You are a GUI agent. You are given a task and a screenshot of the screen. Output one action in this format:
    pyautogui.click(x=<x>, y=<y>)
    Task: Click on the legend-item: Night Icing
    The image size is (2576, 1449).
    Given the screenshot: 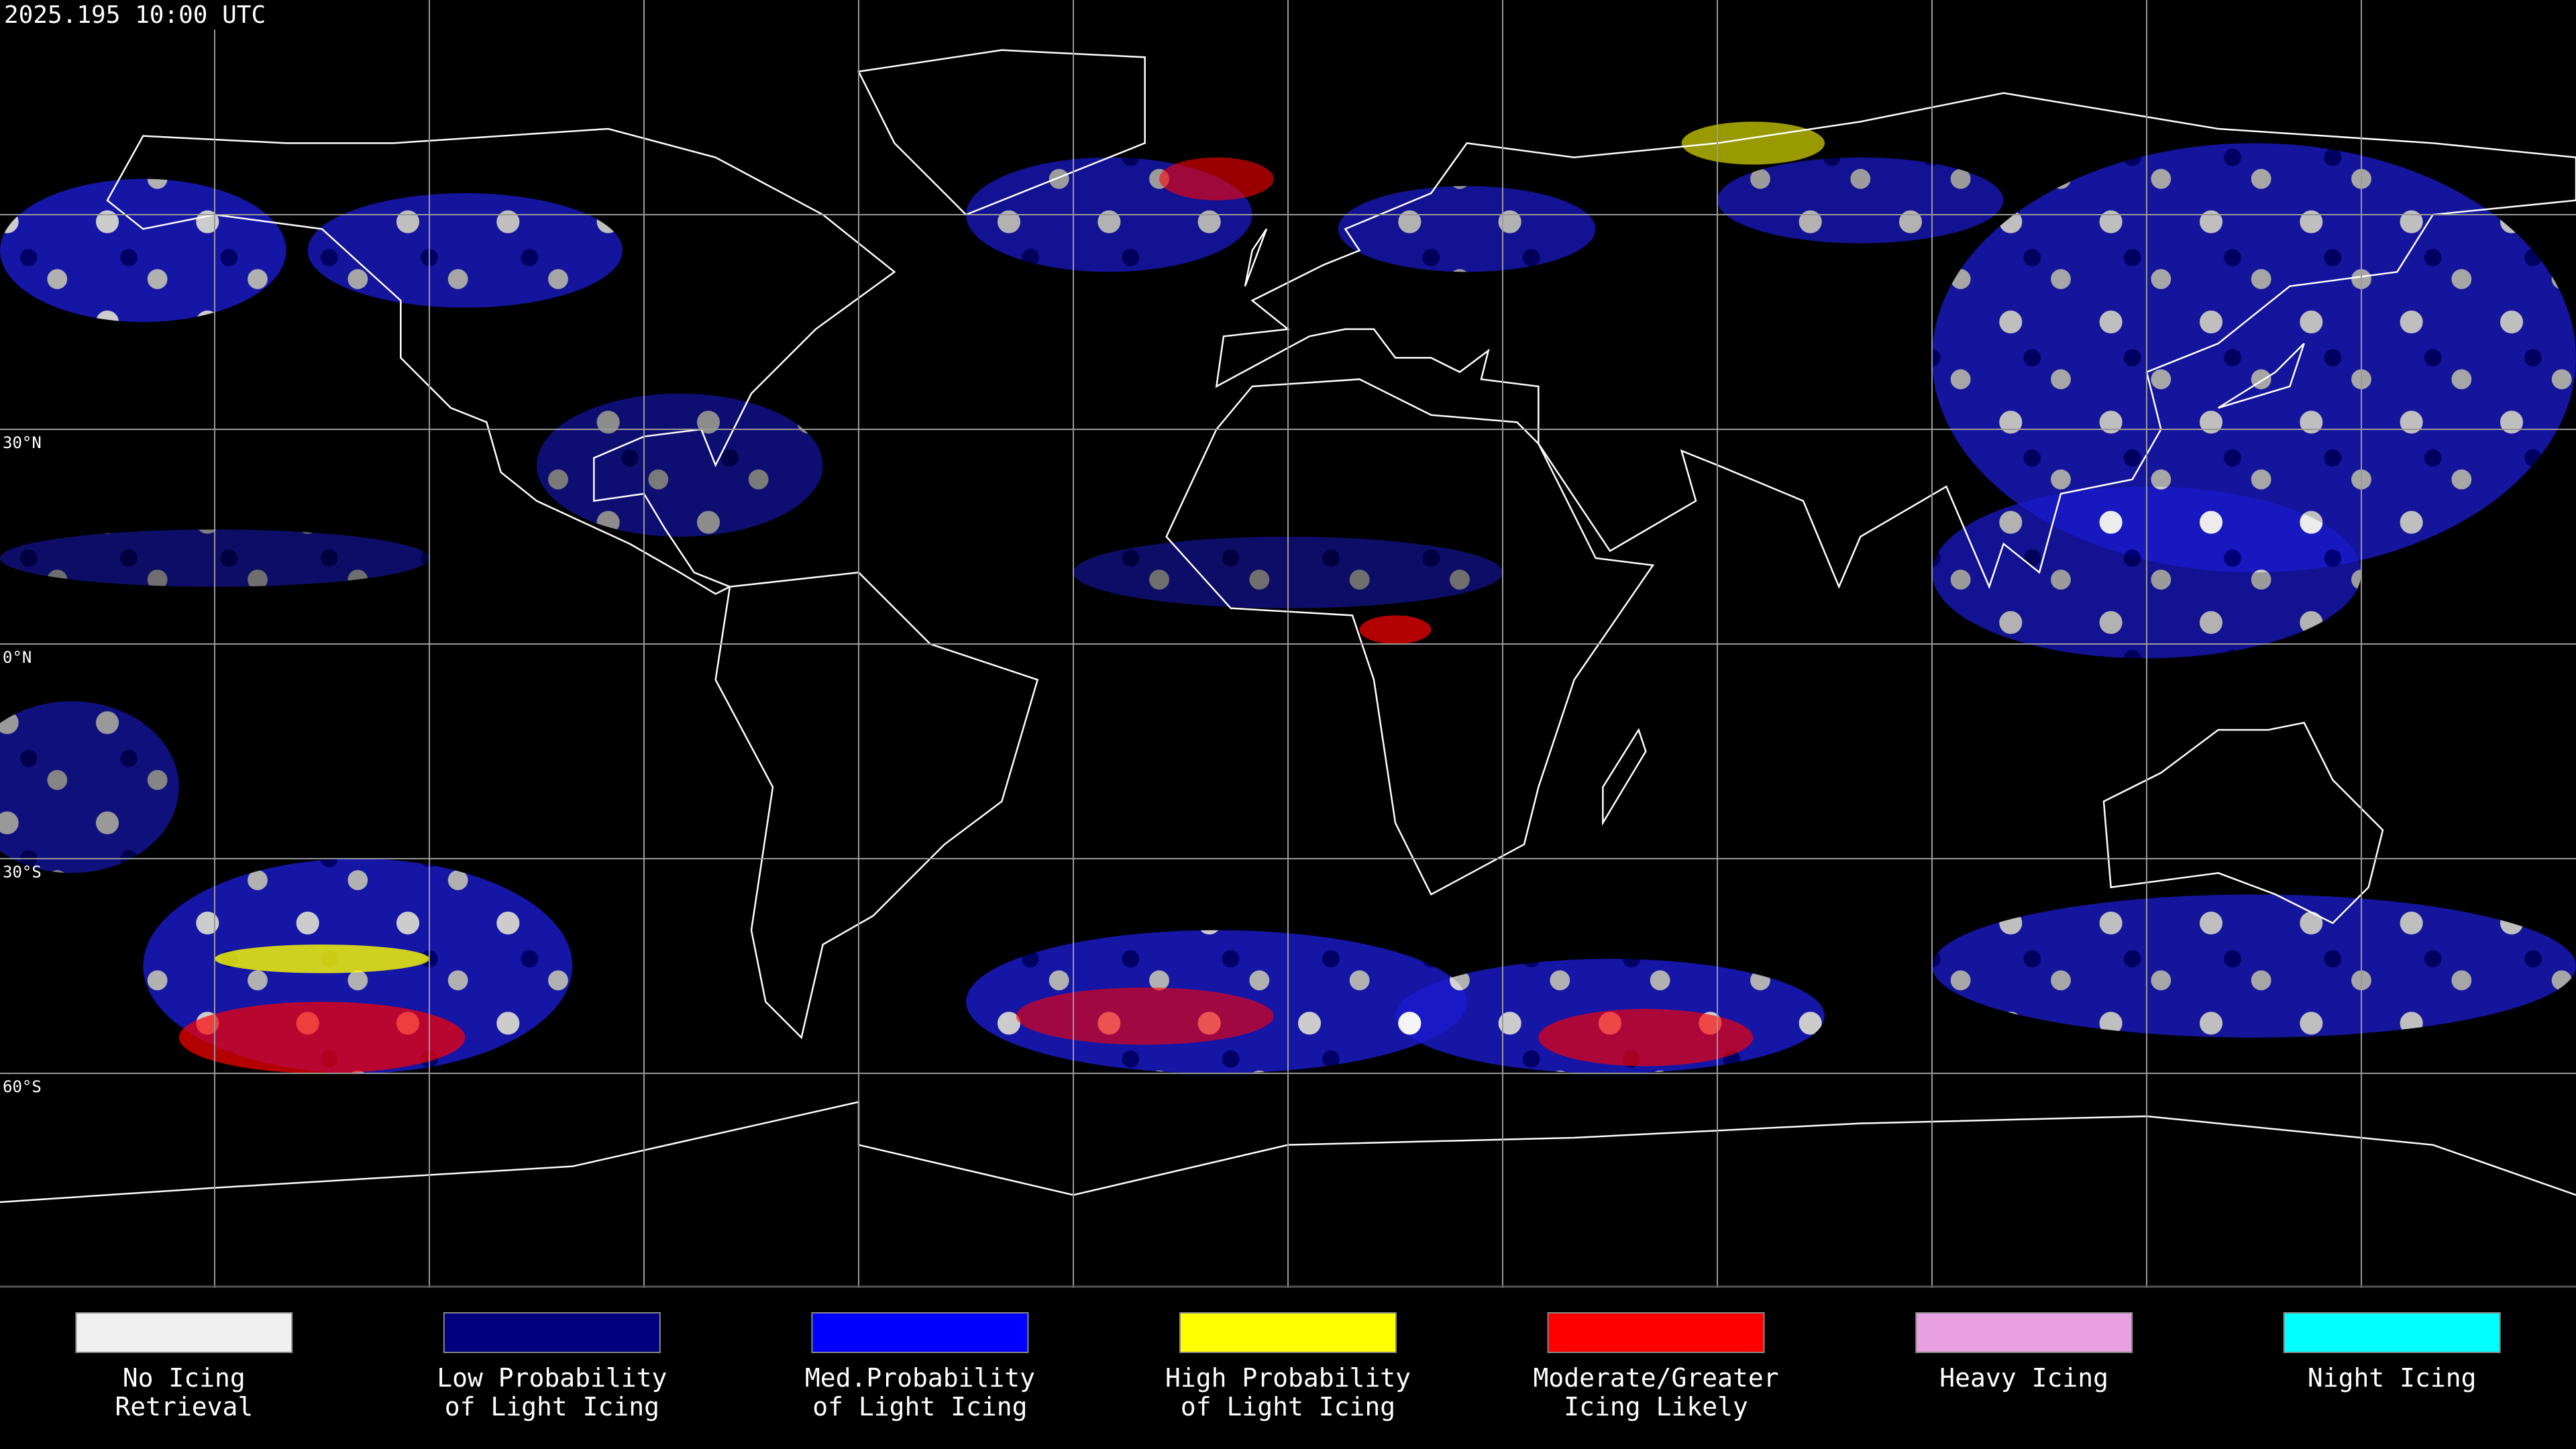 What is the action you would take?
    pyautogui.click(x=2392, y=1352)
    